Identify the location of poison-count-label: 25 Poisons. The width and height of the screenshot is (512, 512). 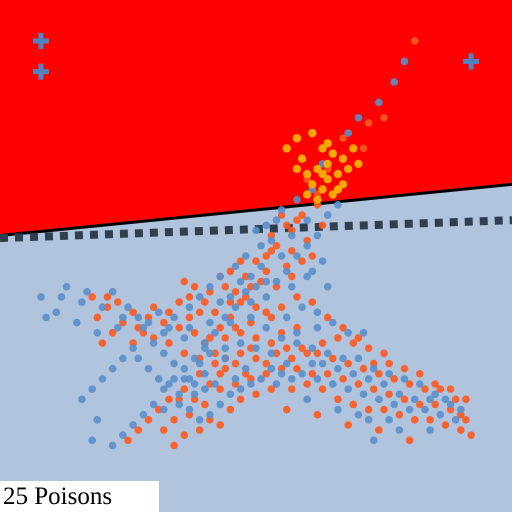
(58, 496).